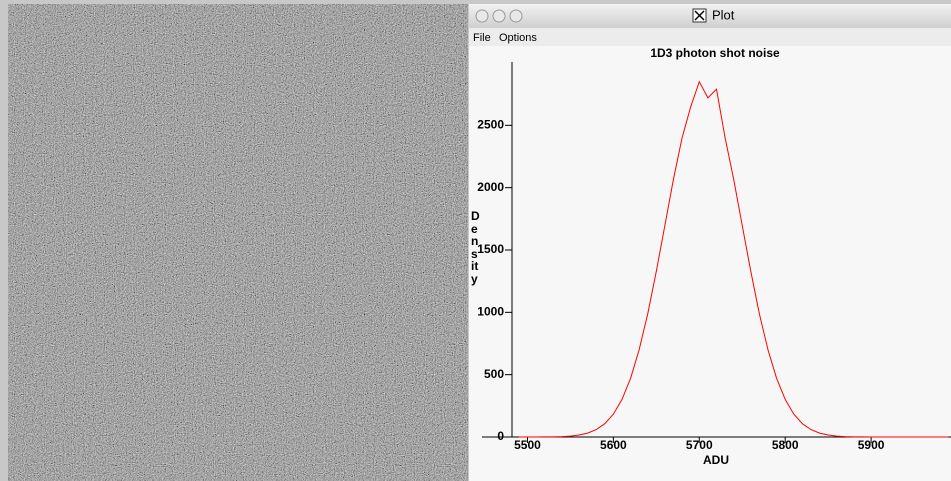 The width and height of the screenshot is (951, 481). I want to click on y-axis-label: Density, so click(475, 247).